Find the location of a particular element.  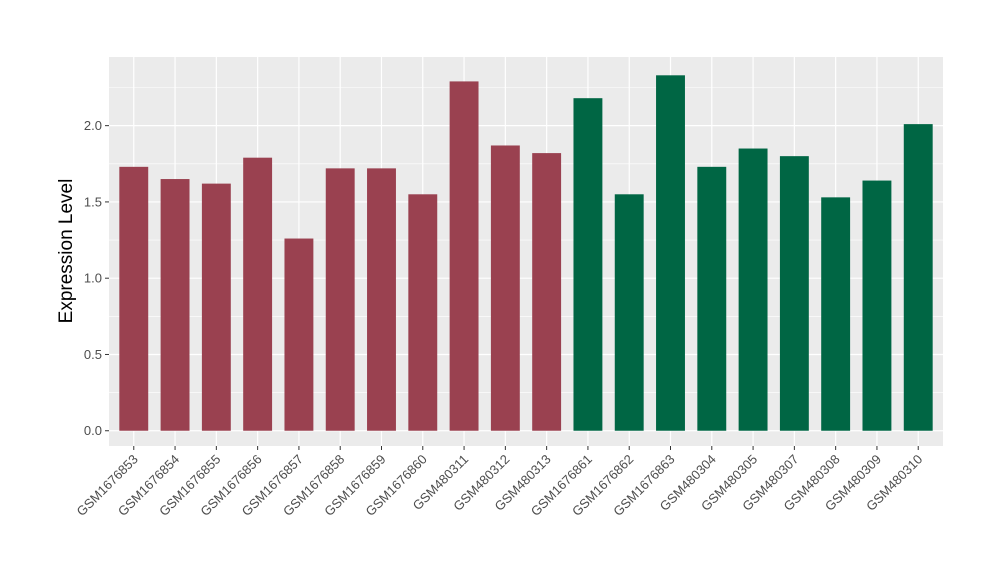

bar-GSM480313 is located at coordinates (547, 292).